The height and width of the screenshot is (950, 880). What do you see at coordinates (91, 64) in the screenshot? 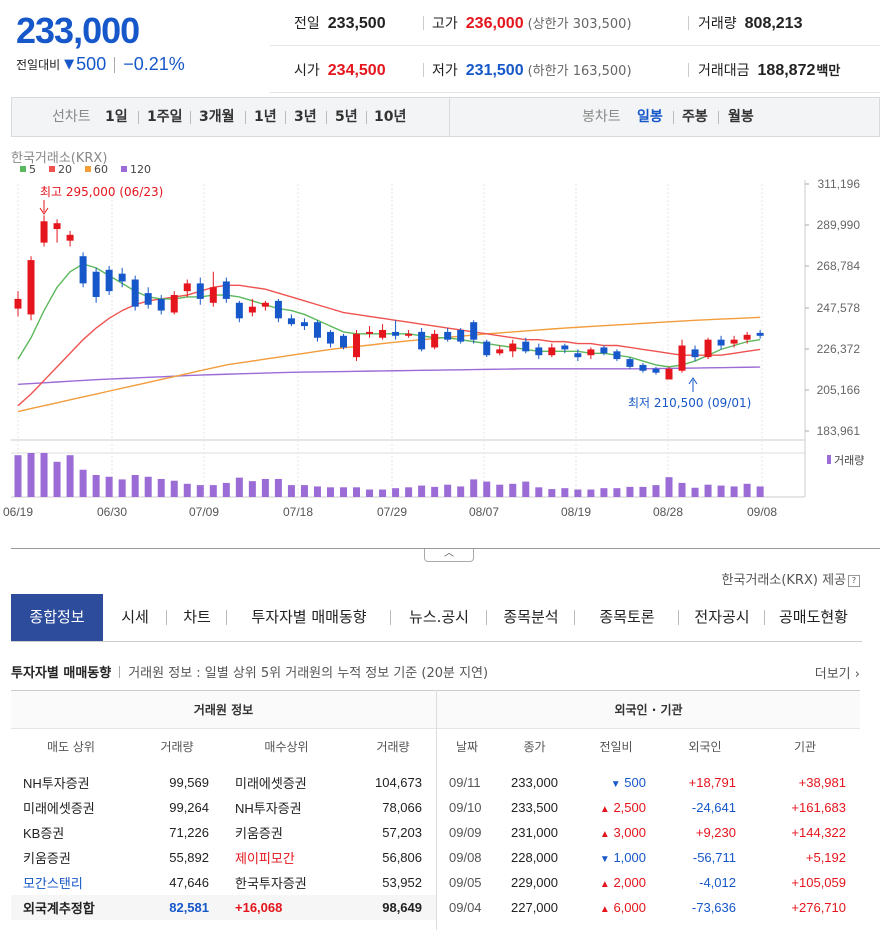
I see `change-amount: 500` at bounding box center [91, 64].